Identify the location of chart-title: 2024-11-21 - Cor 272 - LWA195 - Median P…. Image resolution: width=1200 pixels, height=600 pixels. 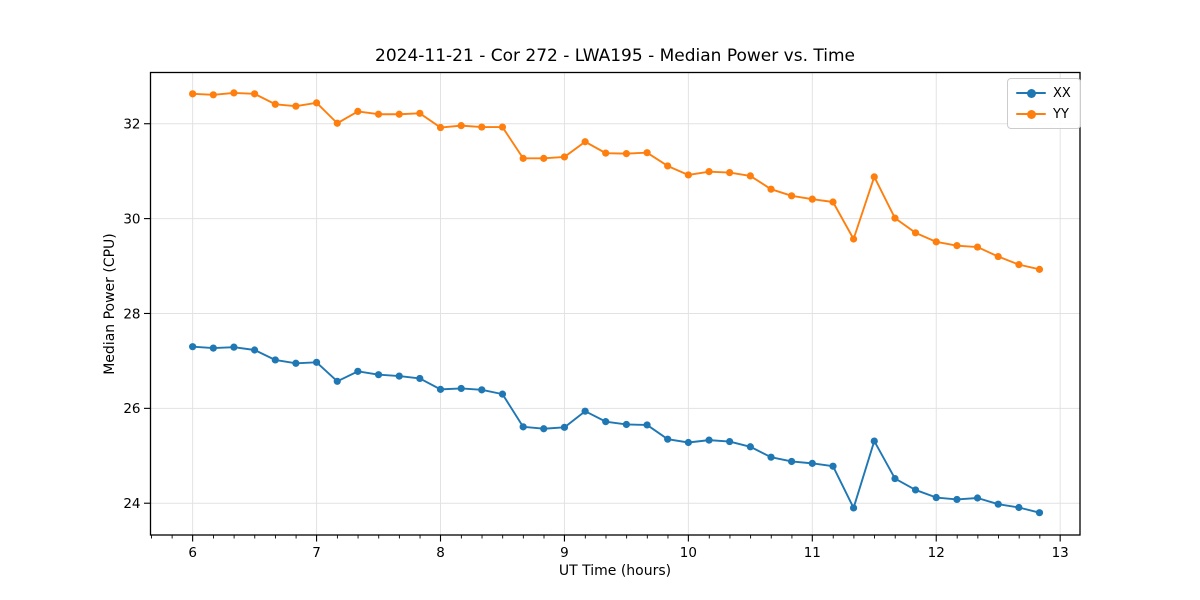
(615, 56).